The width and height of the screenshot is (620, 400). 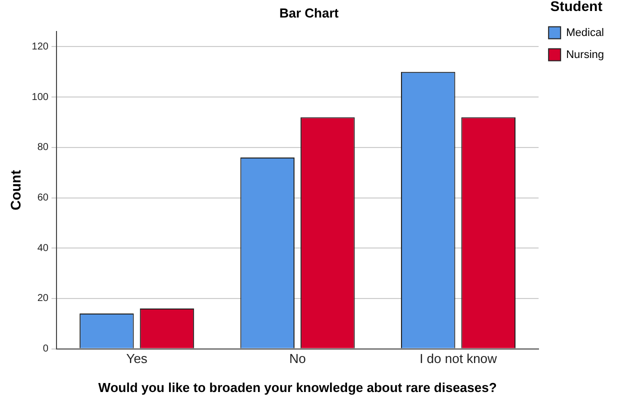 What do you see at coordinates (309, 12) in the screenshot?
I see `chart-title: Bar Chart` at bounding box center [309, 12].